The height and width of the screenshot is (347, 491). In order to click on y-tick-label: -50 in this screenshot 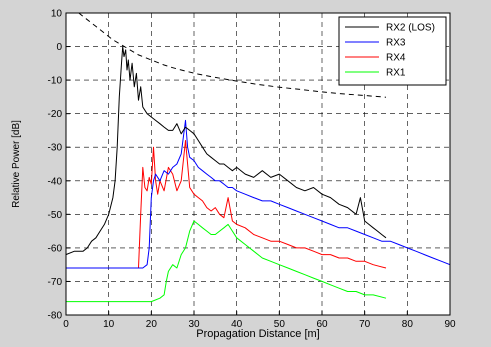, I will do `click(55, 215)`.